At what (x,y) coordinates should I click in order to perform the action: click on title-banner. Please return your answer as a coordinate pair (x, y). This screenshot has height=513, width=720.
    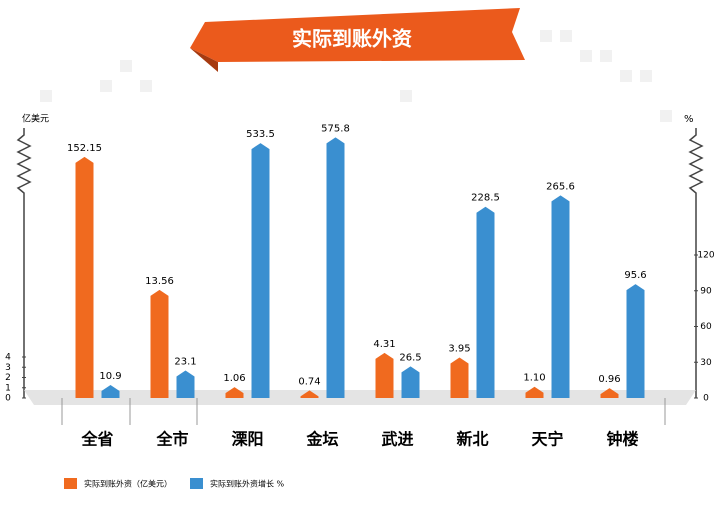
    Looking at the image, I should click on (357, 35).